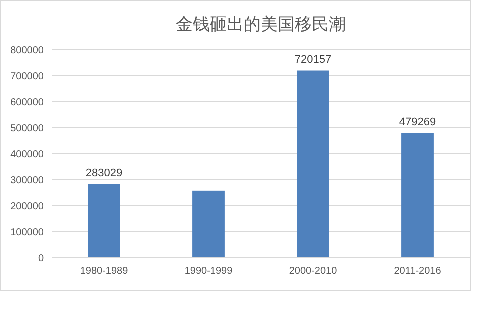  What do you see at coordinates (313, 271) in the screenshot?
I see `x-tick-label: 2000-2010` at bounding box center [313, 271].